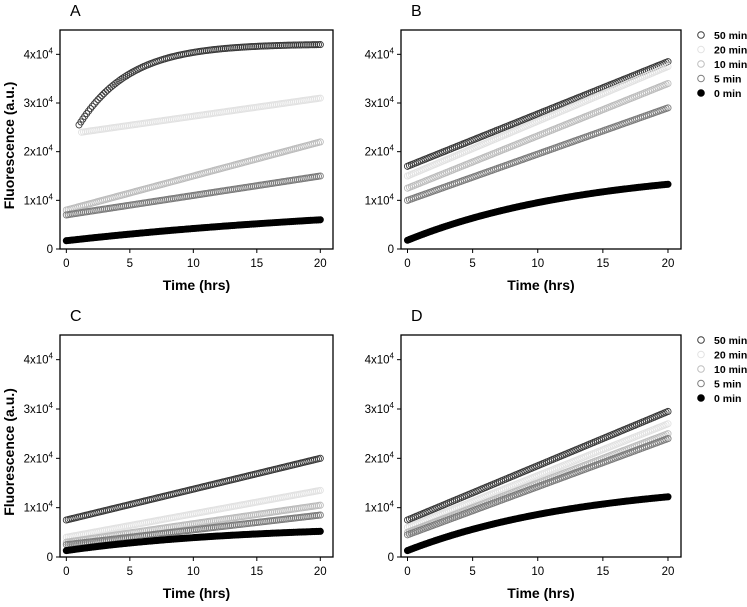 Image resolution: width=747 pixels, height=607 pixels. Describe the element at coordinates (130, 264) in the screenshot. I see `x-tick-label: 5` at that location.